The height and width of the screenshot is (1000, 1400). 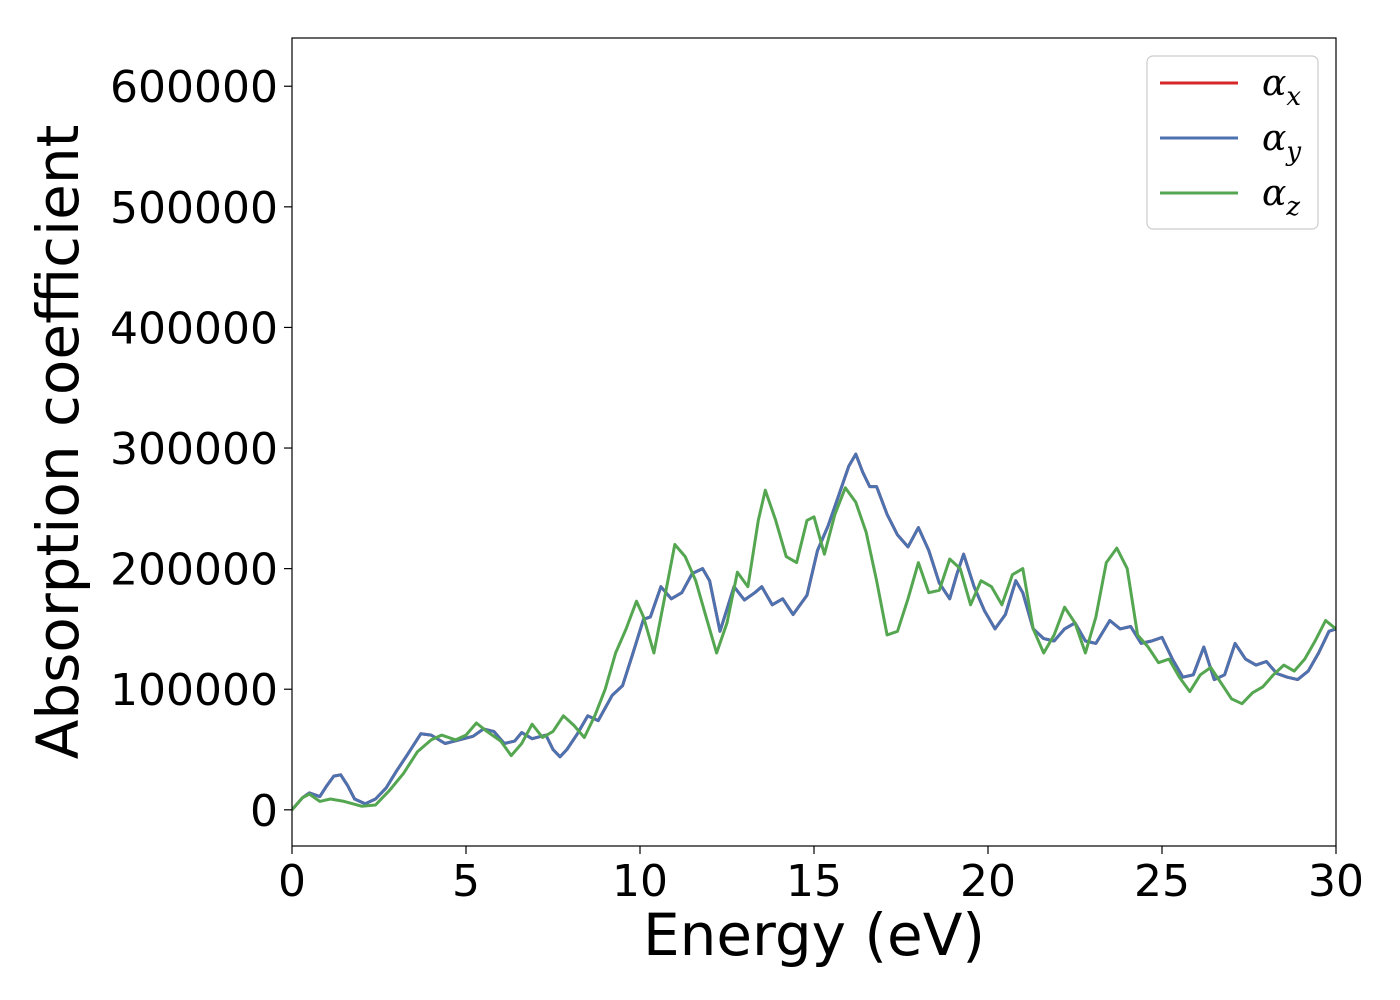 What do you see at coordinates (1230, 87) in the screenshot?
I see `legend-entry-x: αx` at bounding box center [1230, 87].